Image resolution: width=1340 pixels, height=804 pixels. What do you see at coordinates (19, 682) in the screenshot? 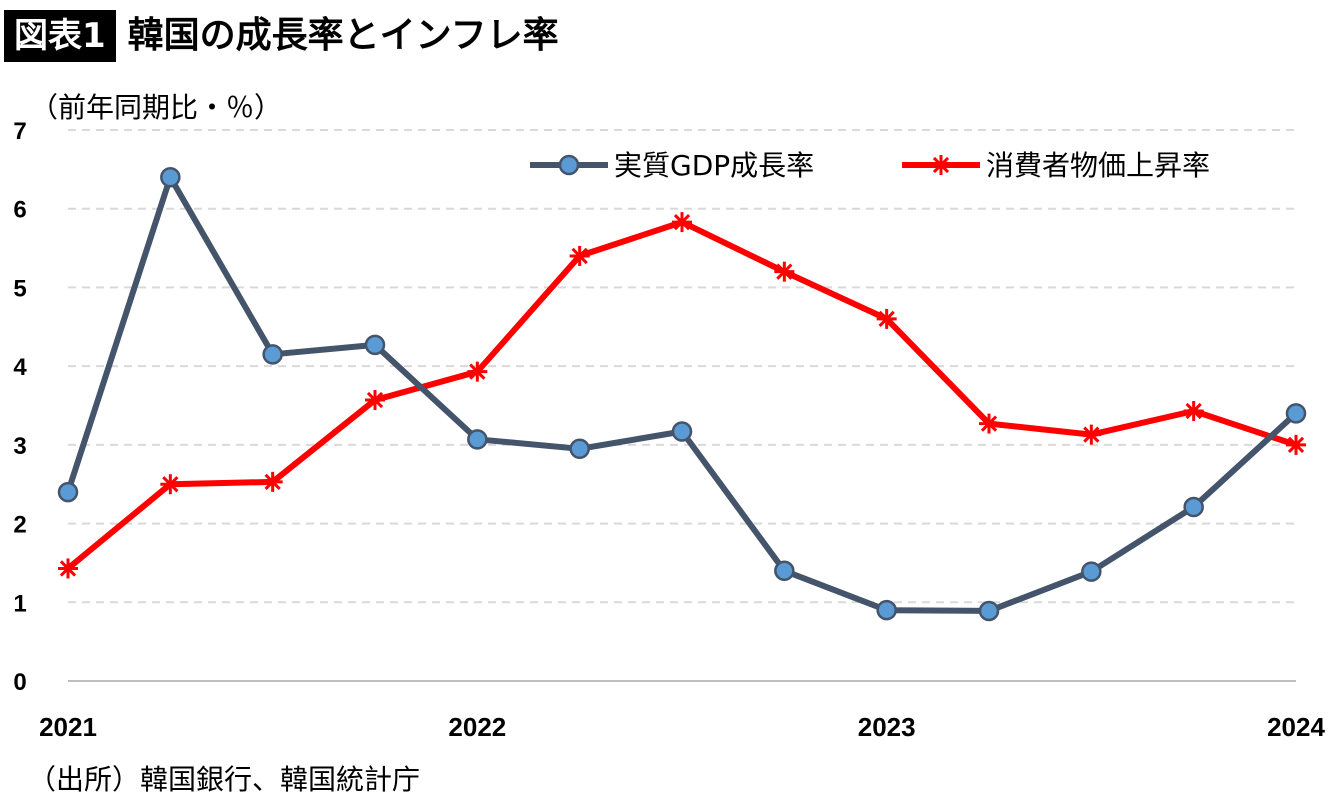
I see `y-tick-label: 0` at bounding box center [19, 682].